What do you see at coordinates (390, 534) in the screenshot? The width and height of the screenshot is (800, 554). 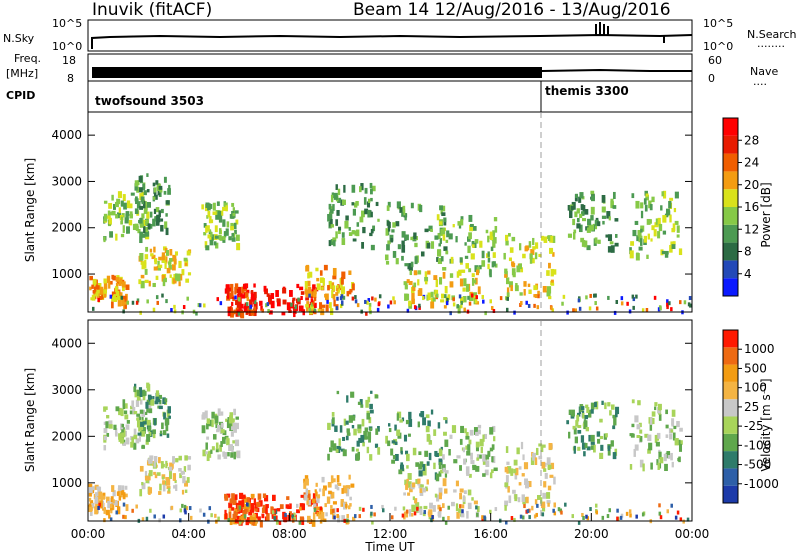 I see `x-tick-label: 12:00` at bounding box center [390, 534].